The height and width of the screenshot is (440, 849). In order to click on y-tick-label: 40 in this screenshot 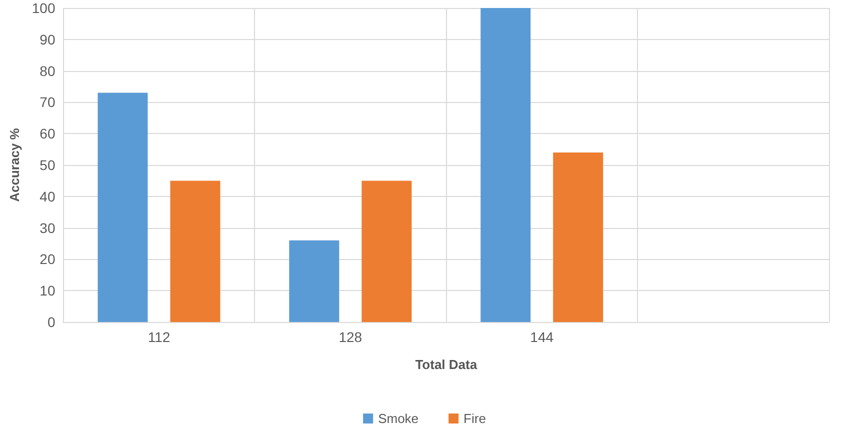, I will do `click(48, 196)`.